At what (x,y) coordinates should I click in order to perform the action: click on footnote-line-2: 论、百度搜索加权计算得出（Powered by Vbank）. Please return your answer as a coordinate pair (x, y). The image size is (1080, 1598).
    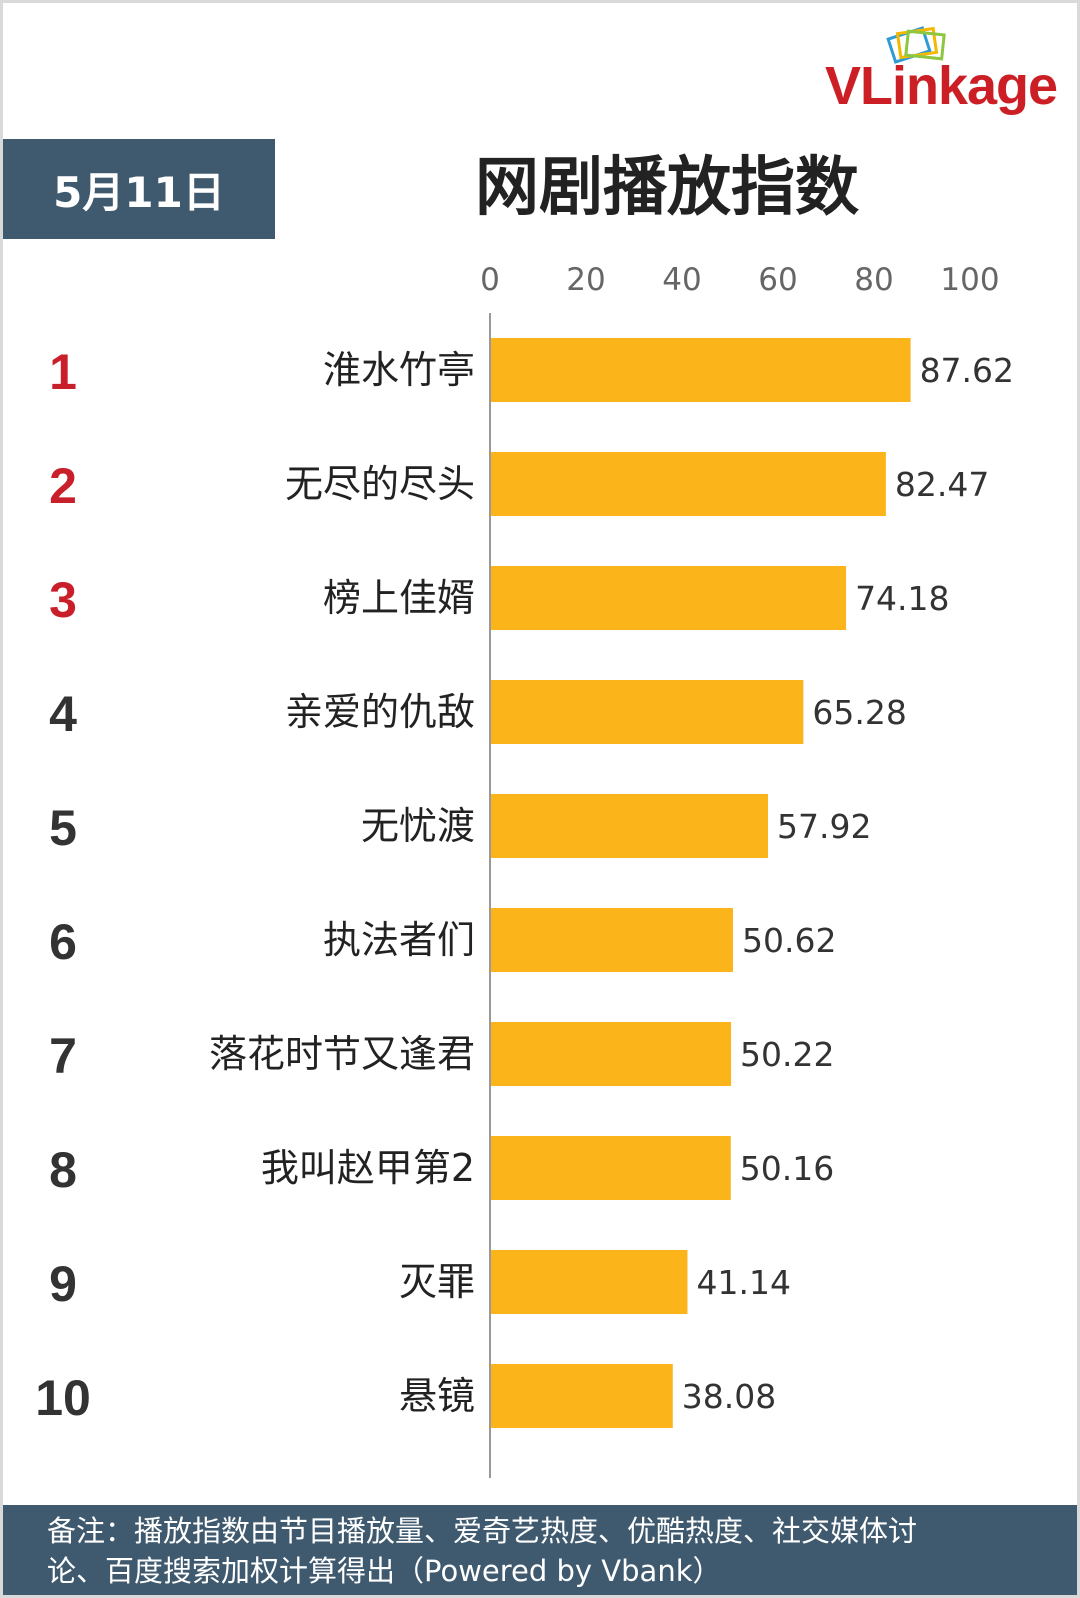
    Looking at the image, I should click on (384, 1571).